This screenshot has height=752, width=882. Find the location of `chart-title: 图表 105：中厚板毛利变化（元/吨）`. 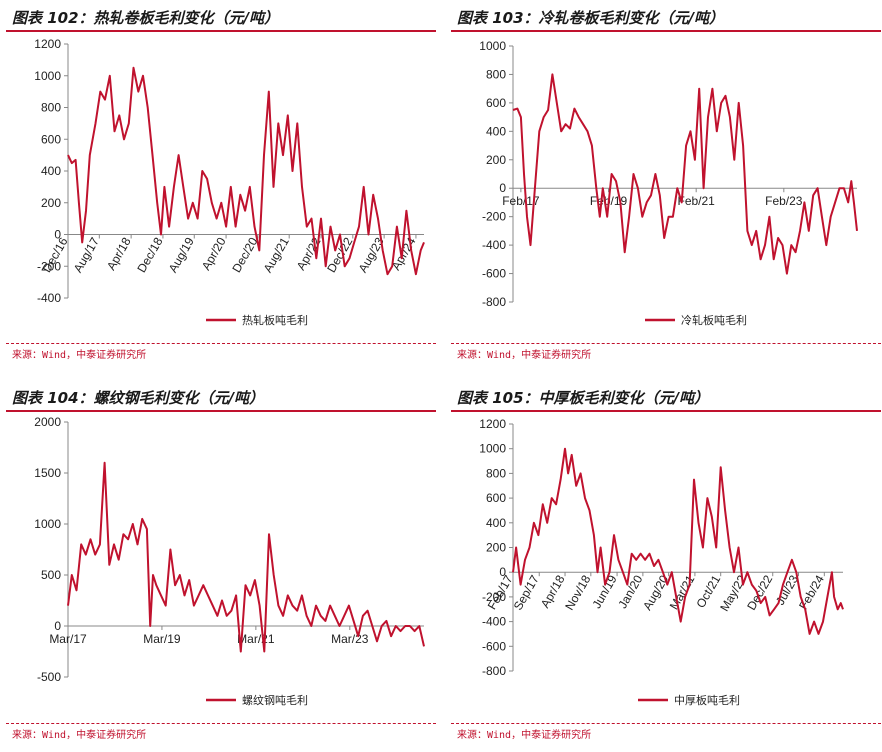

chart-title: 图表 105：中厚板毛利变化（元/吨） is located at coordinates (583, 398).